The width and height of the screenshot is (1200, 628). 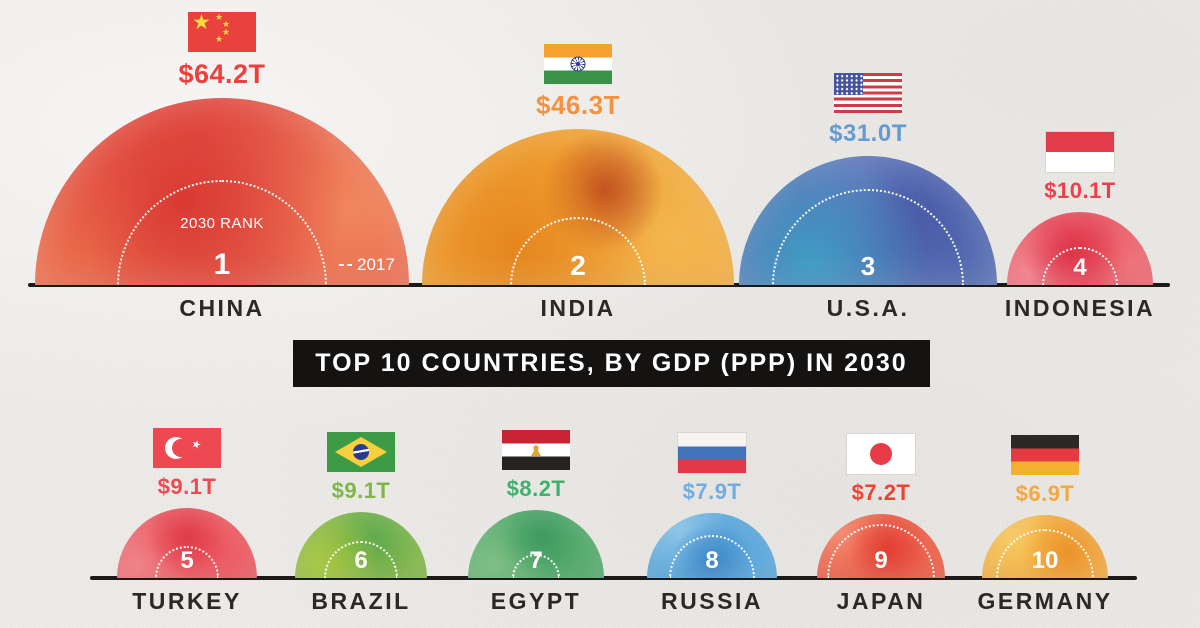 What do you see at coordinates (1080, 267) in the screenshot?
I see `rank-number: 4` at bounding box center [1080, 267].